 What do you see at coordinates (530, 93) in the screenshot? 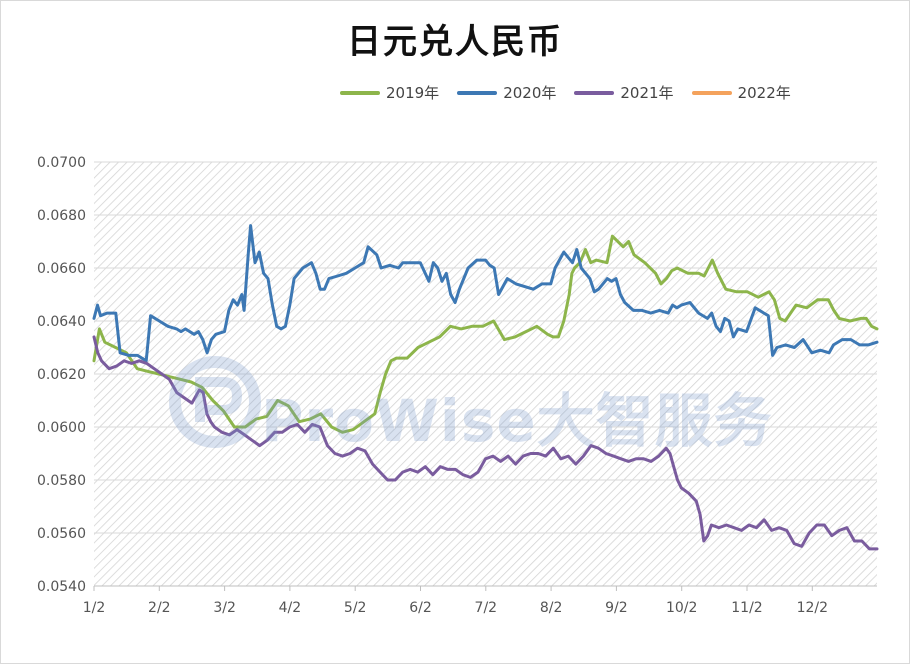
I see `legend-label: 2020年` at bounding box center [530, 93].